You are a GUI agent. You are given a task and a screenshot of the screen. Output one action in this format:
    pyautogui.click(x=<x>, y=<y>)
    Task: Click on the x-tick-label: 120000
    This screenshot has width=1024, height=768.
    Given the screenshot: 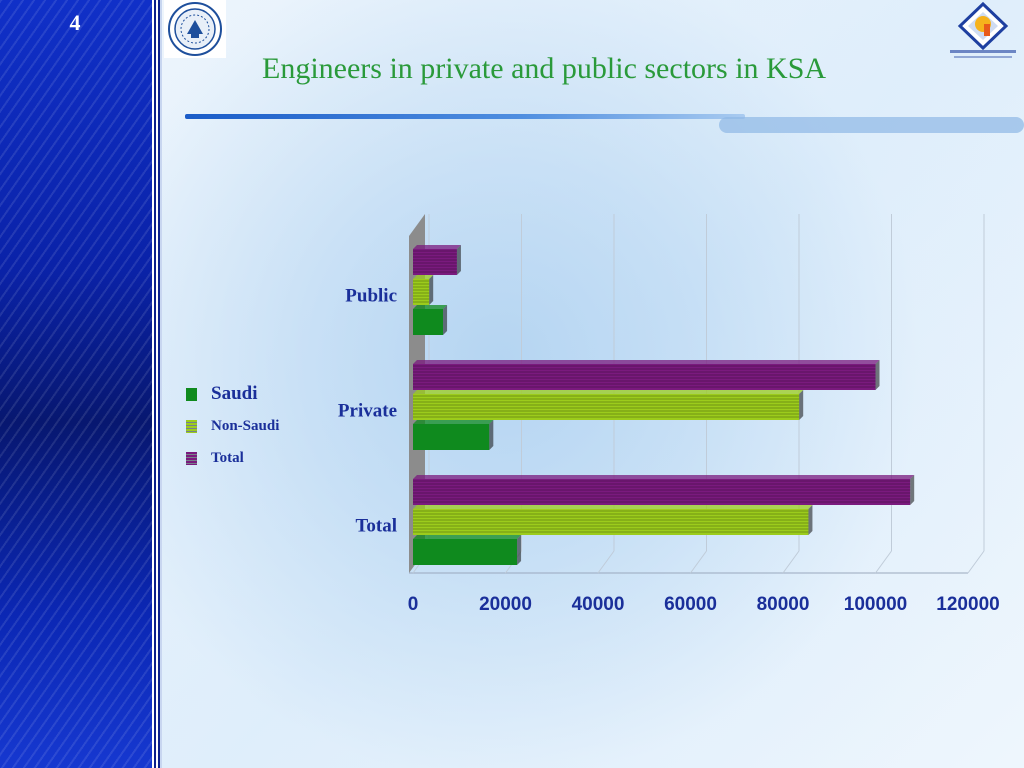 What is the action you would take?
    pyautogui.click(x=967, y=604)
    